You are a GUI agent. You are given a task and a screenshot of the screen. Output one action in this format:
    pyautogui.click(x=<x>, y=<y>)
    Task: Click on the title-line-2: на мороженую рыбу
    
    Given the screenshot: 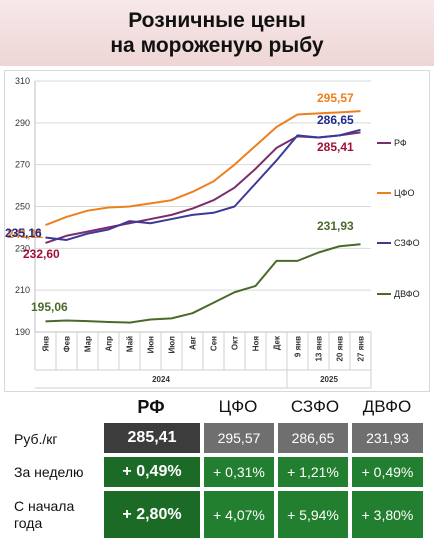 What is the action you would take?
    pyautogui.click(x=217, y=45)
    